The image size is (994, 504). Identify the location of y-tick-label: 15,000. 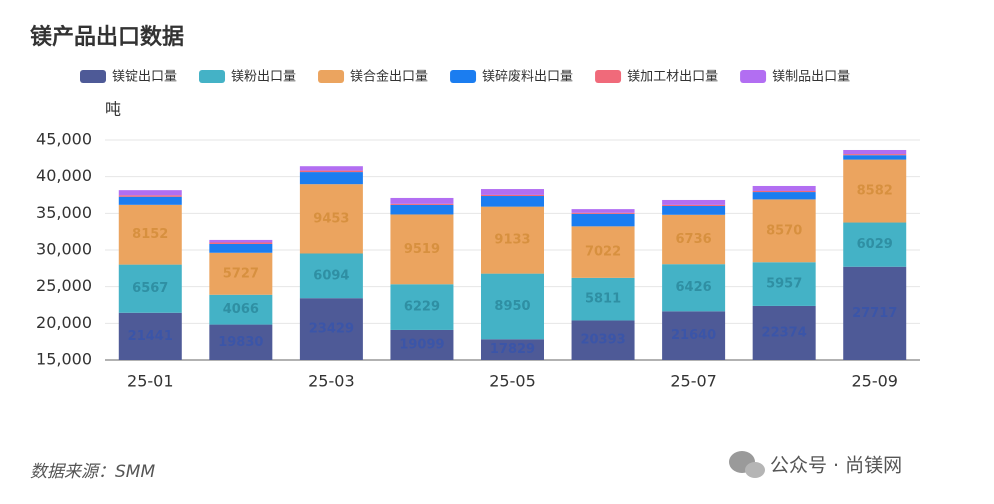
(64, 359).